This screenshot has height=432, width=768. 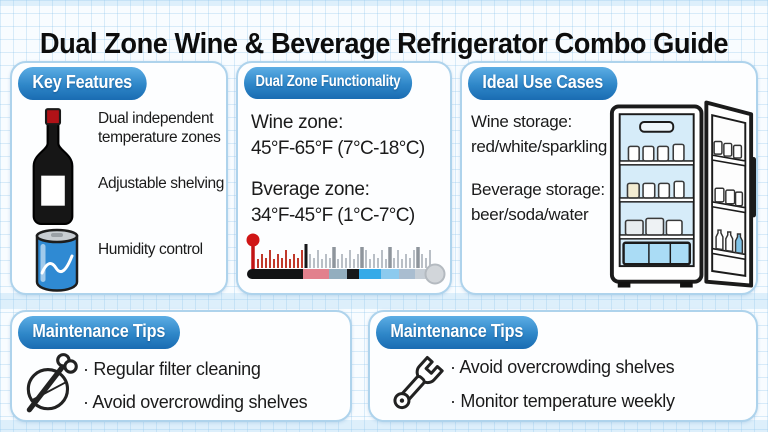 What do you see at coordinates (82, 83) in the screenshot?
I see `key-features-header: Key Features` at bounding box center [82, 83].